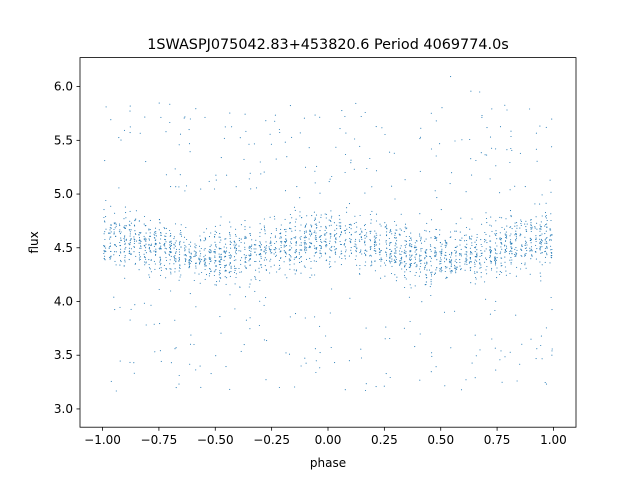 The height and width of the screenshot is (480, 640). I want to click on y-tick-label: 4.0, so click(63, 301).